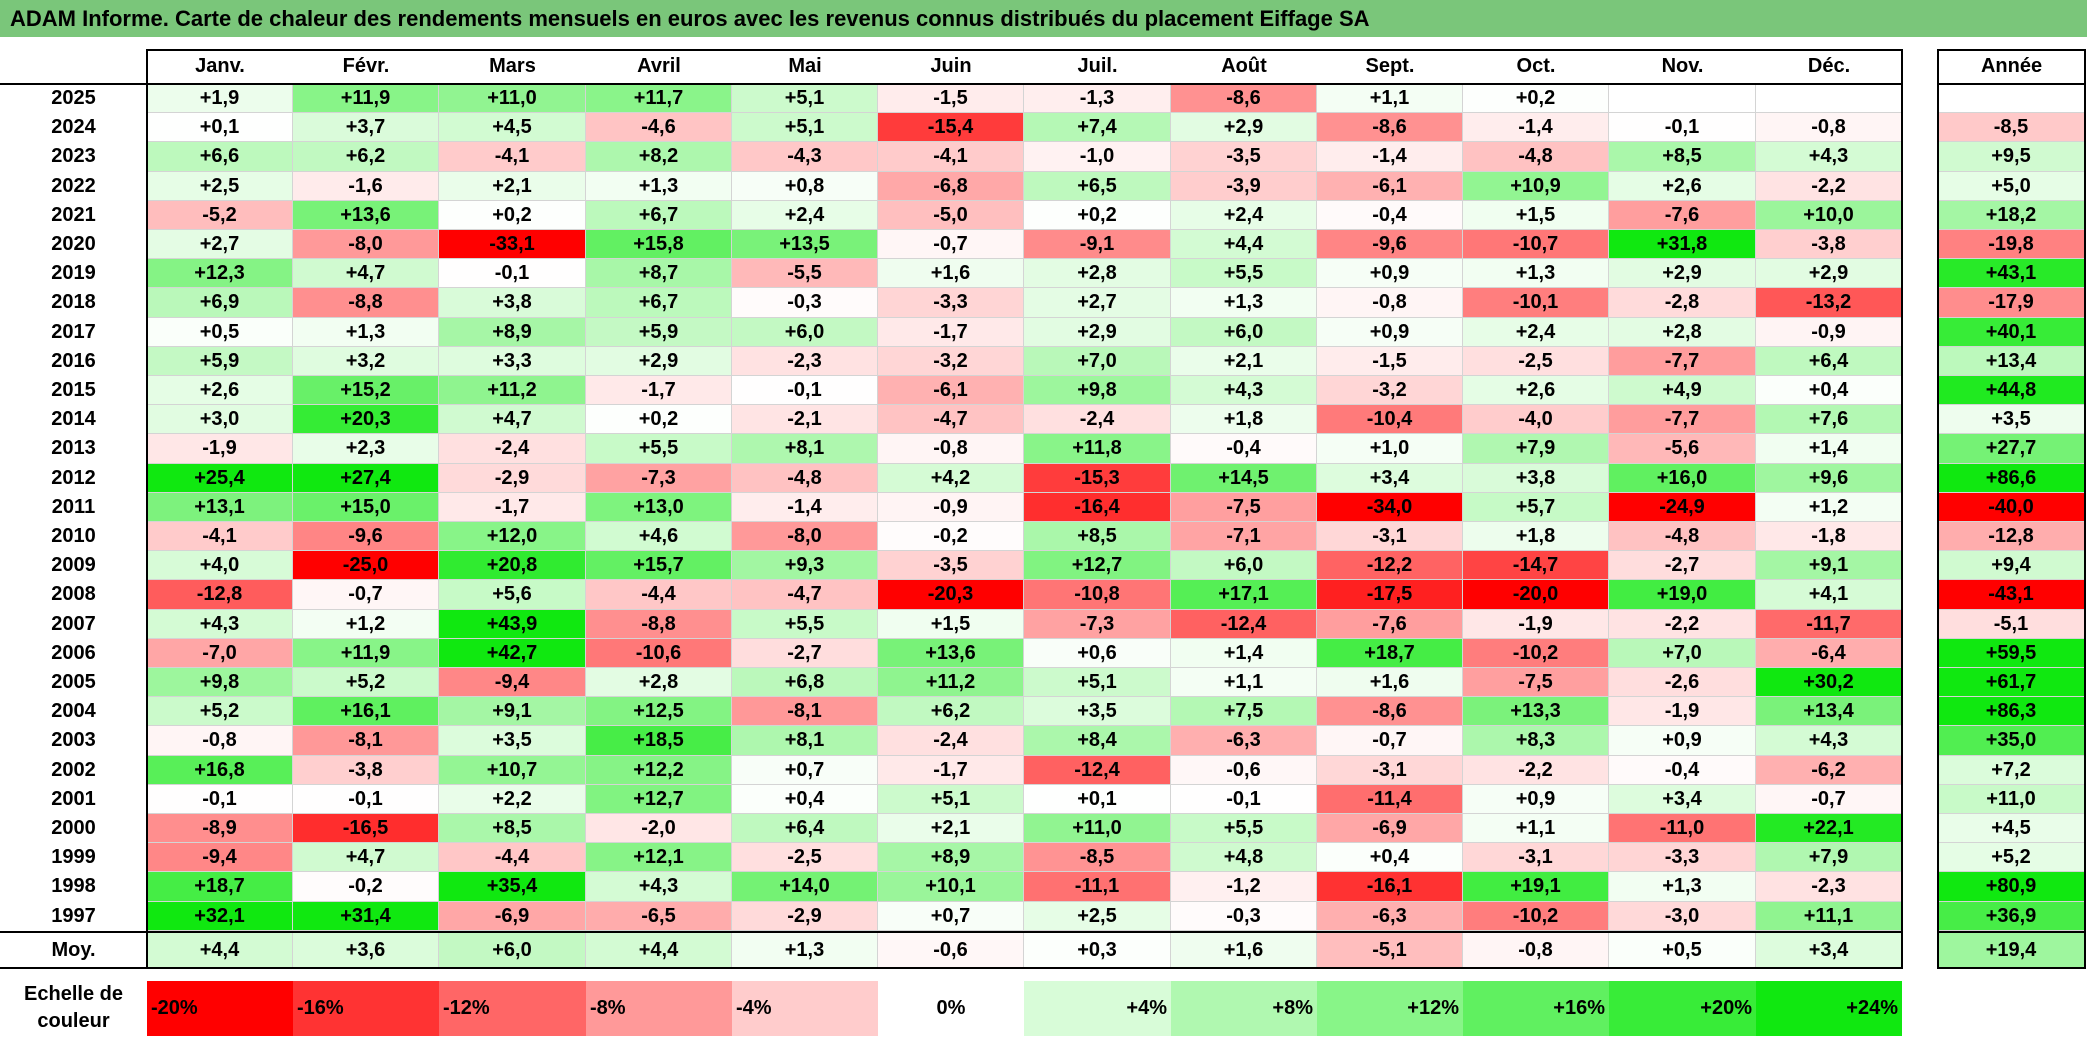  What do you see at coordinates (659, 595) in the screenshot?
I see `heatmap-cell: -4,4` at bounding box center [659, 595].